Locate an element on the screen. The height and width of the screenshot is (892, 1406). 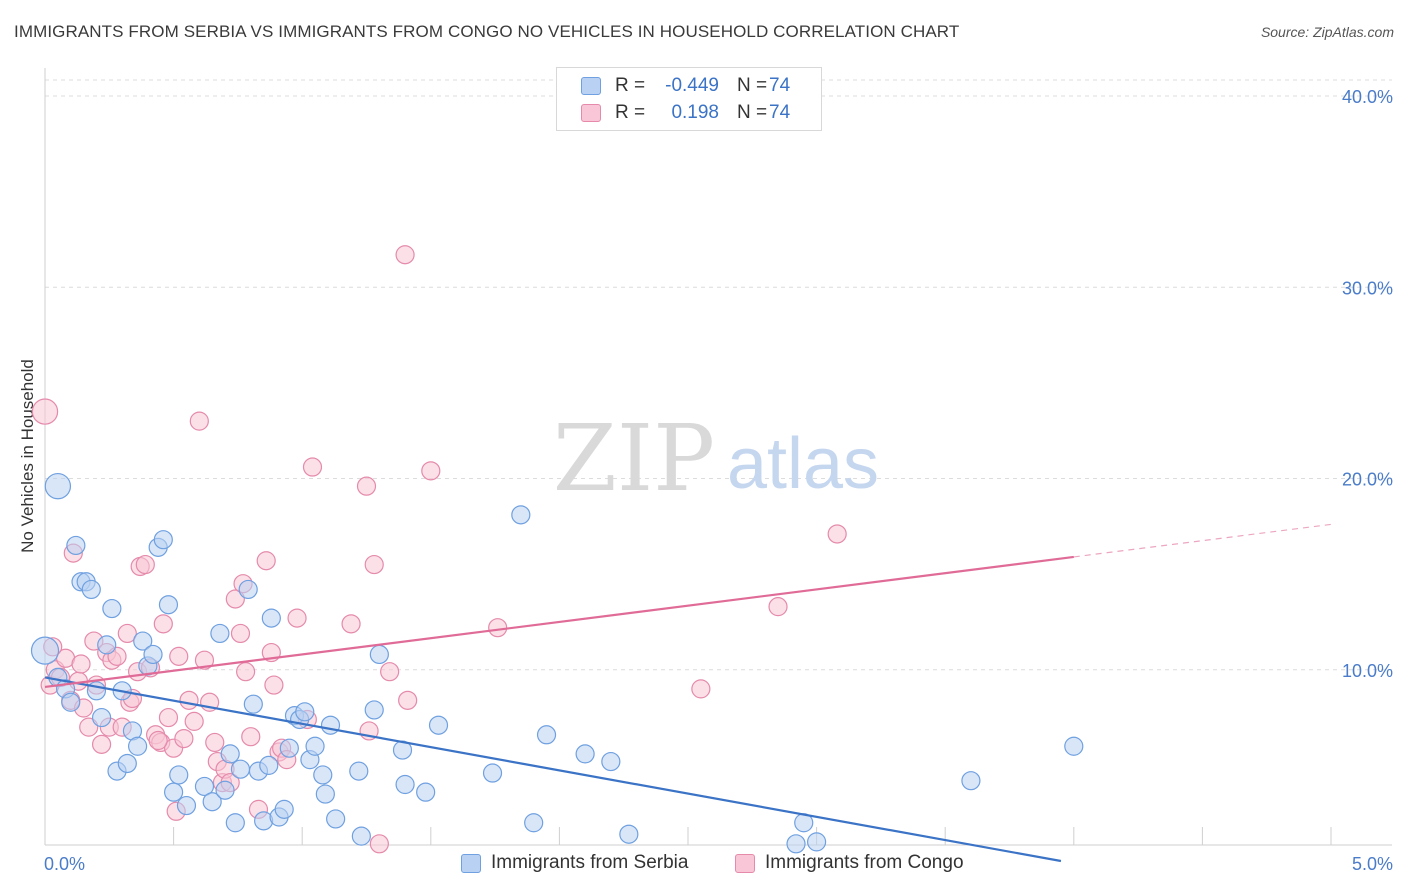
stats-row-serbia: R = -0.449 N = 74 is located at coordinates (689, 86).